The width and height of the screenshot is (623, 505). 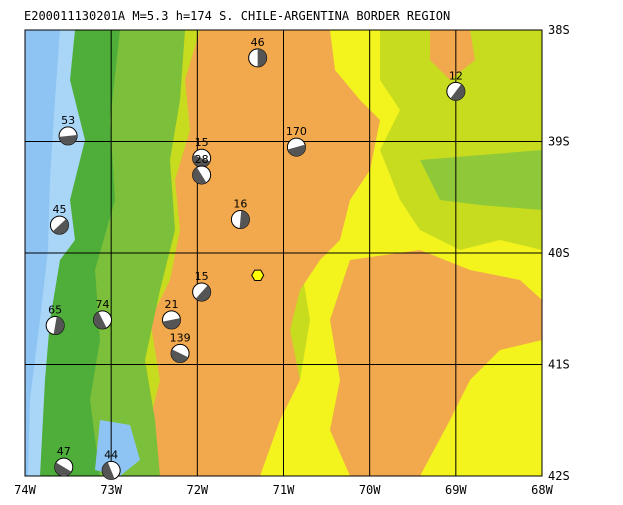 What do you see at coordinates (240, 204) in the screenshot?
I see `focal-depth-label: 16` at bounding box center [240, 204].